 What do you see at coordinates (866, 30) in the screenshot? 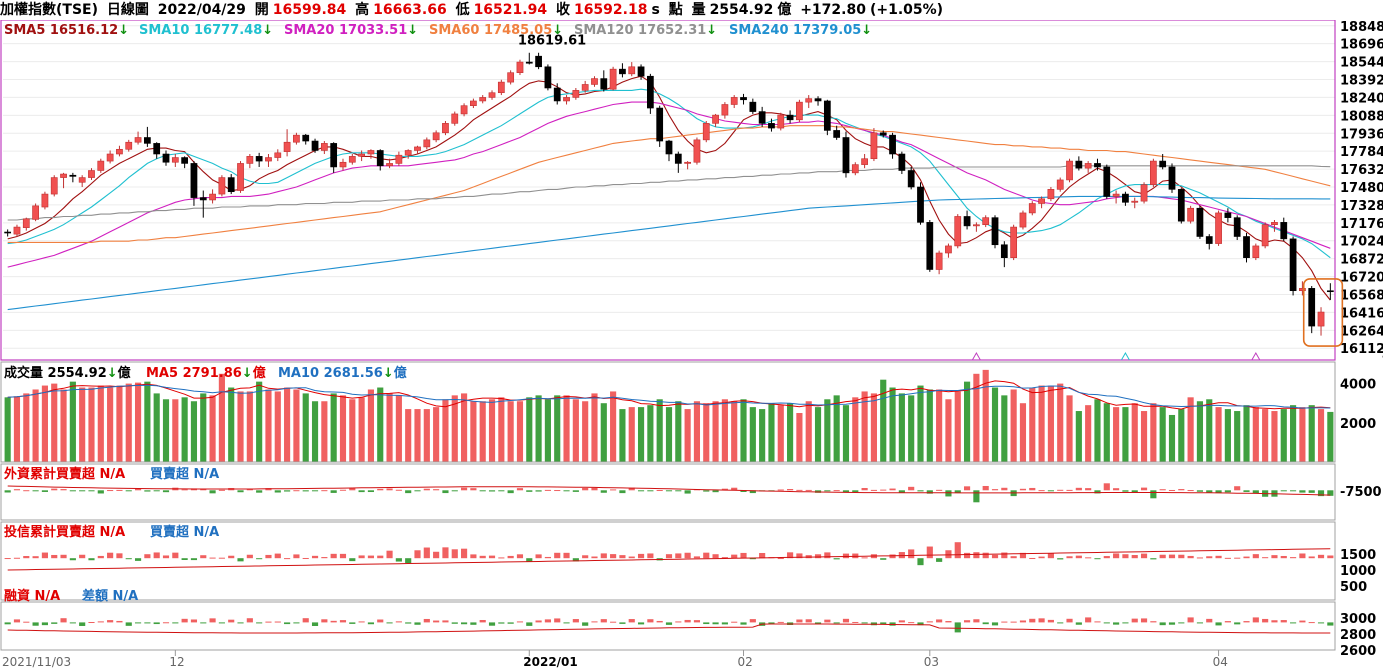
I see `legend-arrow: ↓` at bounding box center [866, 30].